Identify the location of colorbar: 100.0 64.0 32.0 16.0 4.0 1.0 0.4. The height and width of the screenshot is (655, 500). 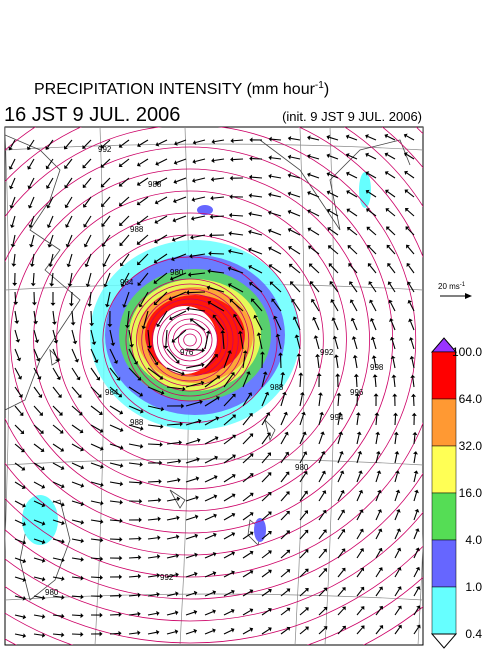
(457, 493).